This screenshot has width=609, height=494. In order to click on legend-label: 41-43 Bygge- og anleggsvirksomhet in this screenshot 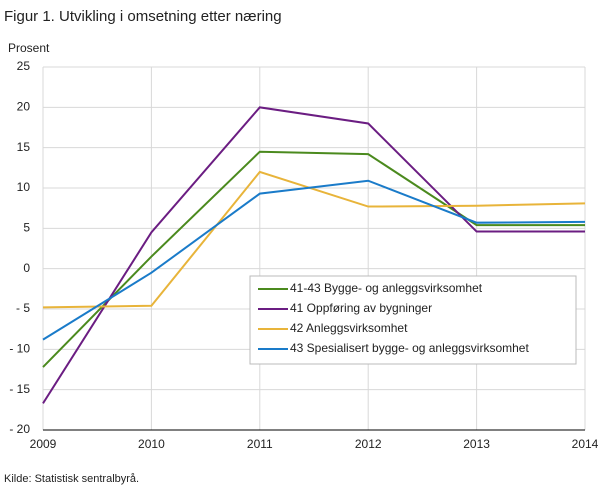, I will do `click(386, 288)`.